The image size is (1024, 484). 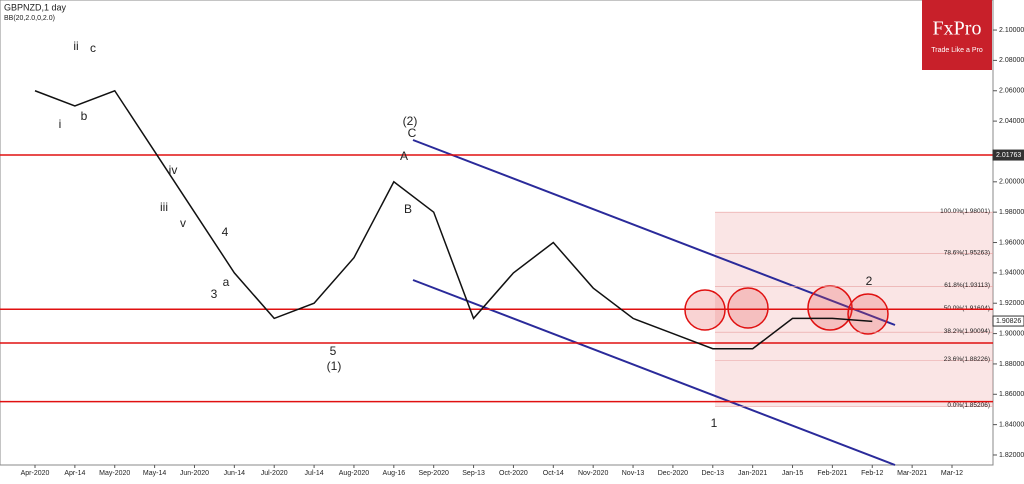 I want to click on fib-label: 78.6%(1.95263), so click(x=967, y=252).